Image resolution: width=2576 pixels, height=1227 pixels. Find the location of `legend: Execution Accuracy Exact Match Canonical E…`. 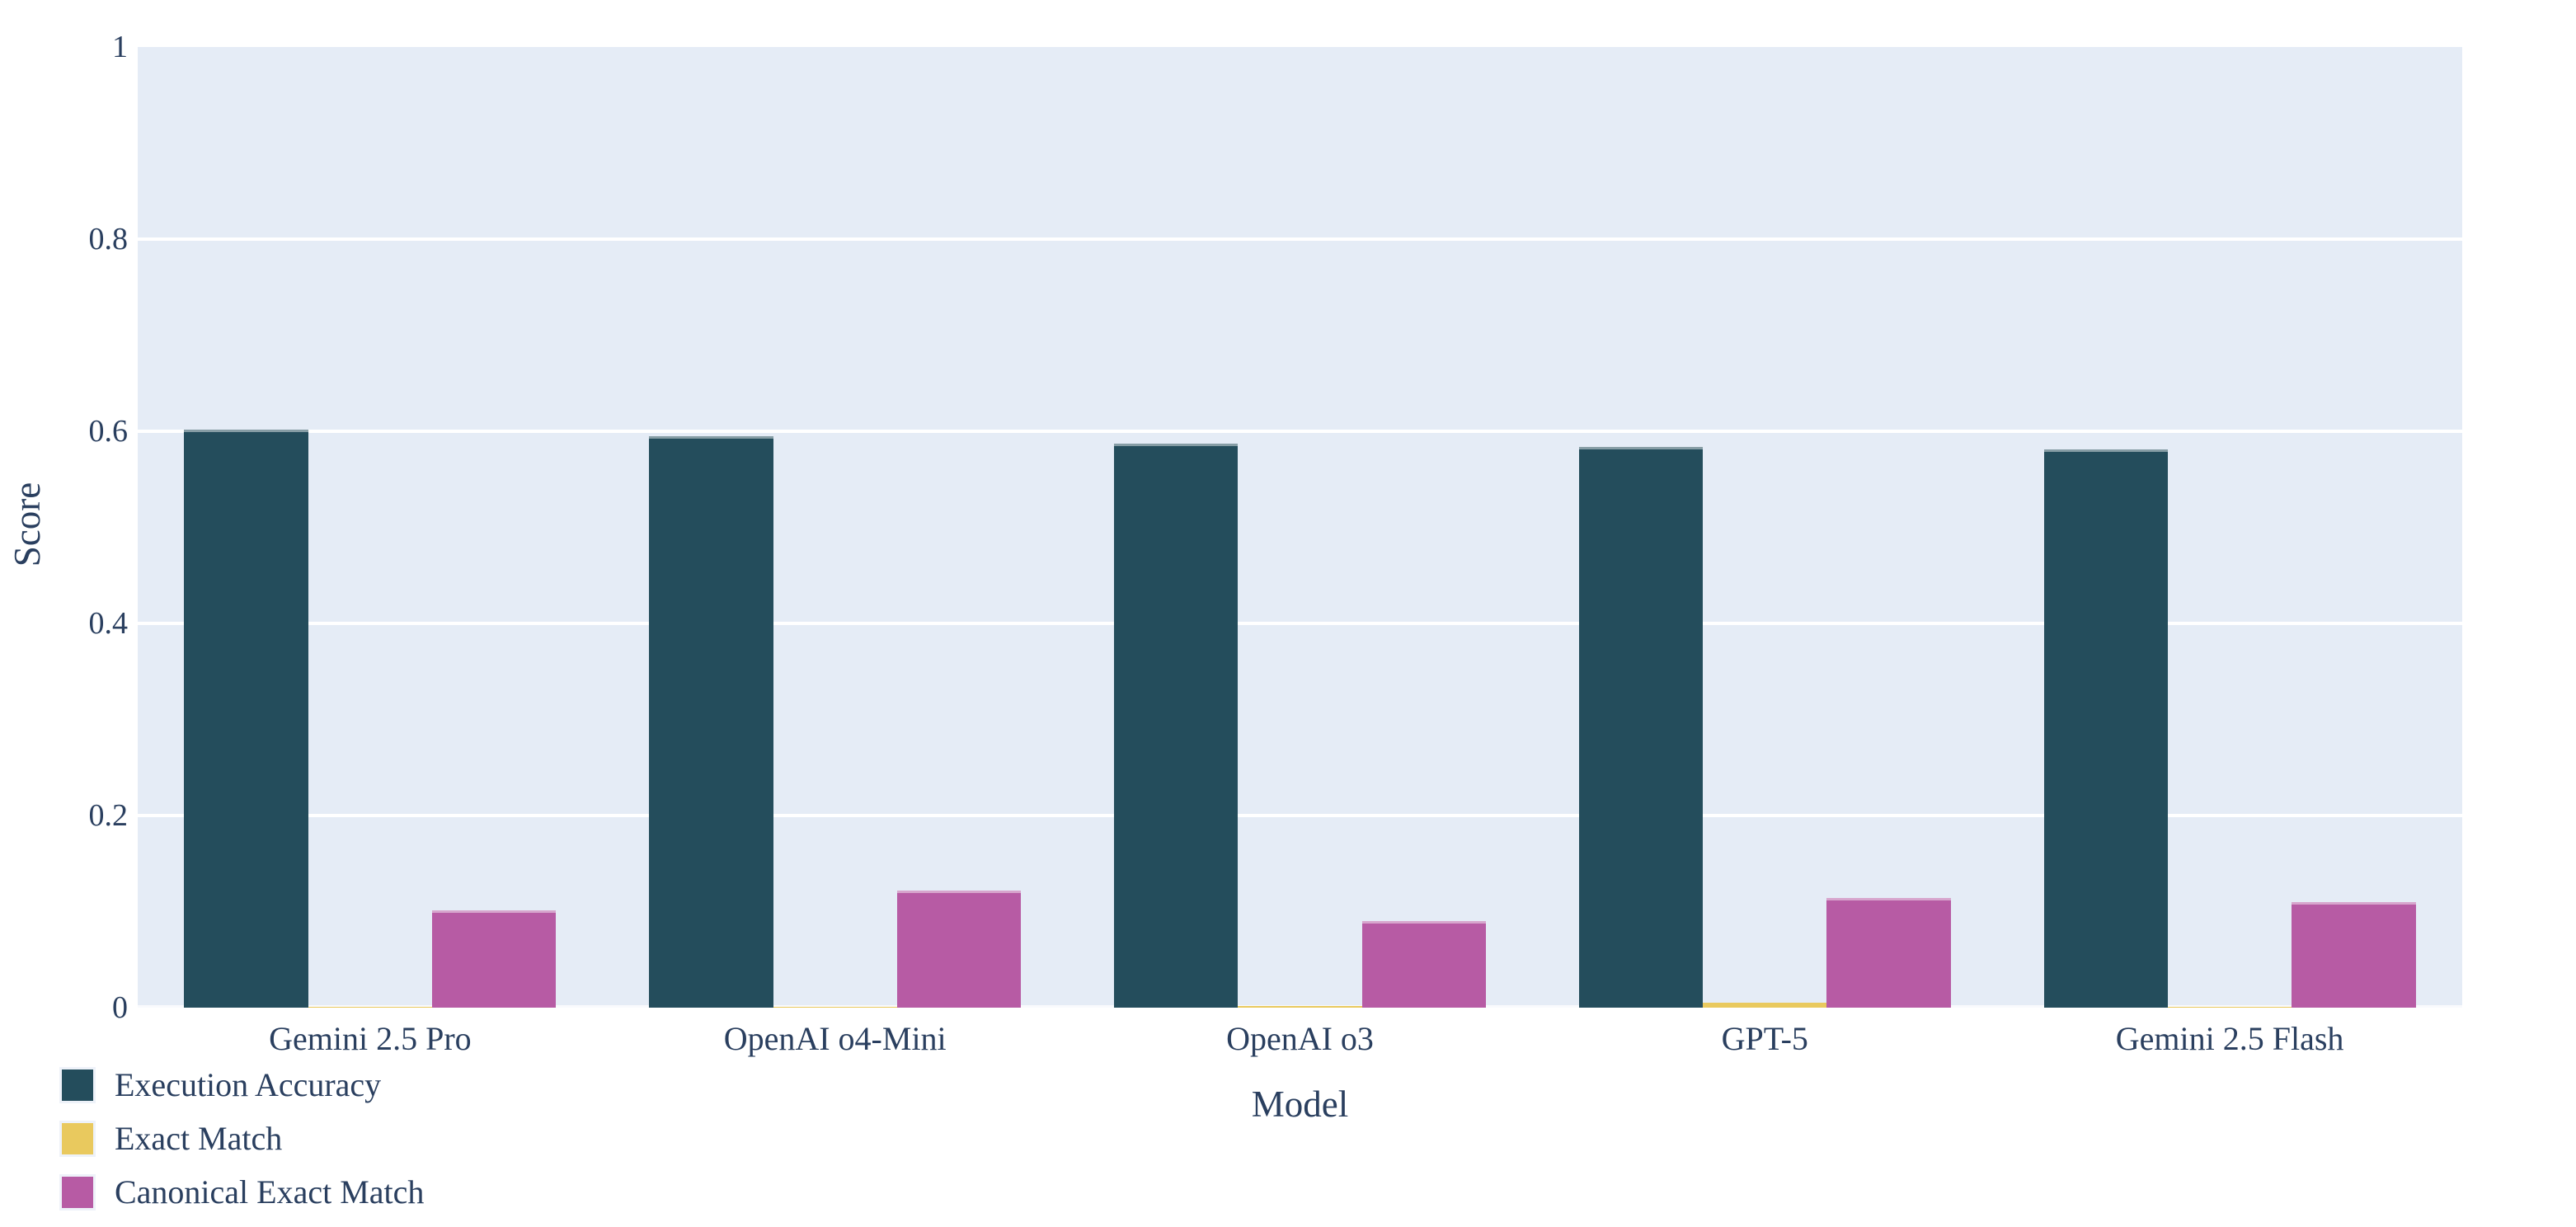

legend: Execution Accuracy Exact Match Canonical E… is located at coordinates (243, 1139).